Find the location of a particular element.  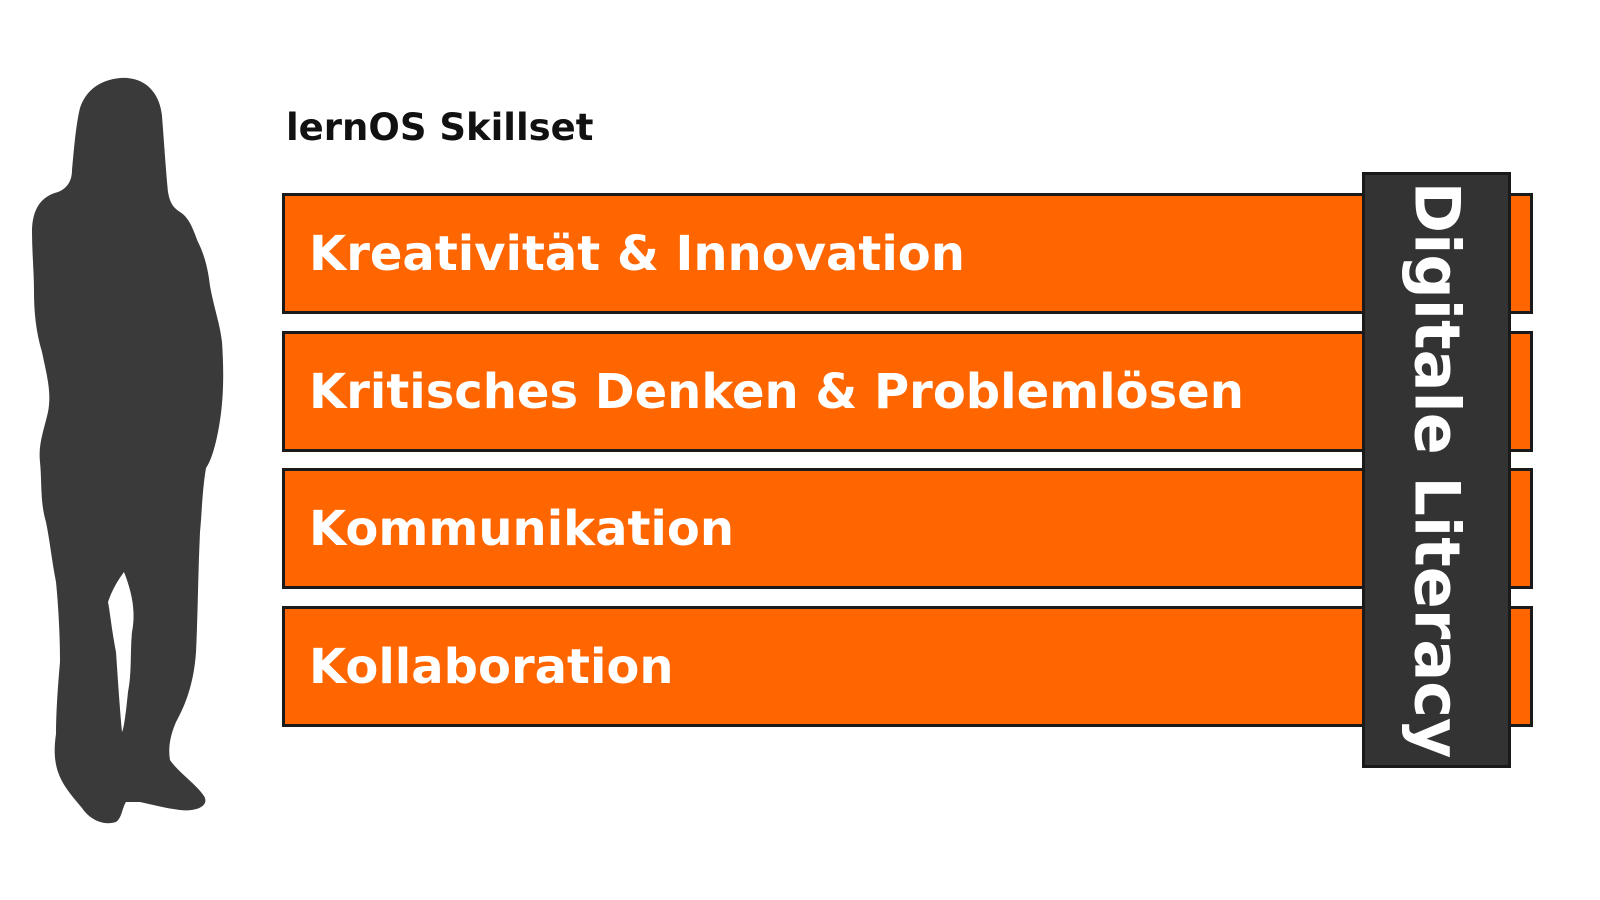

skill-bar-critical-thinking: Kritisches Denken & Problemlösen is located at coordinates (907, 391).